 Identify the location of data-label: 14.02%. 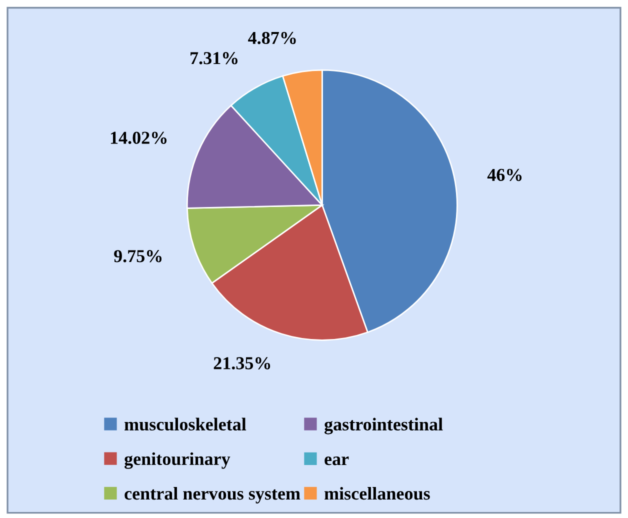
(138, 138).